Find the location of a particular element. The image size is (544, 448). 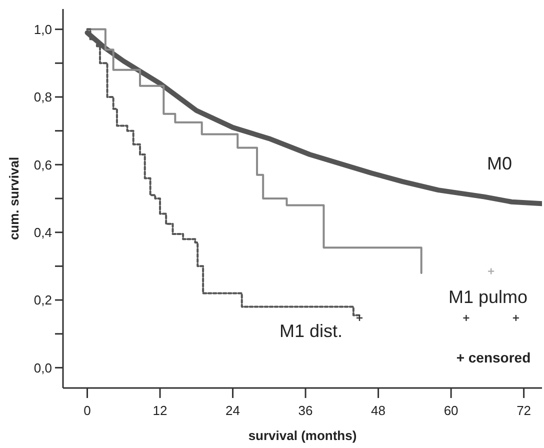

x-tick-label: 12 is located at coordinates (160, 410).